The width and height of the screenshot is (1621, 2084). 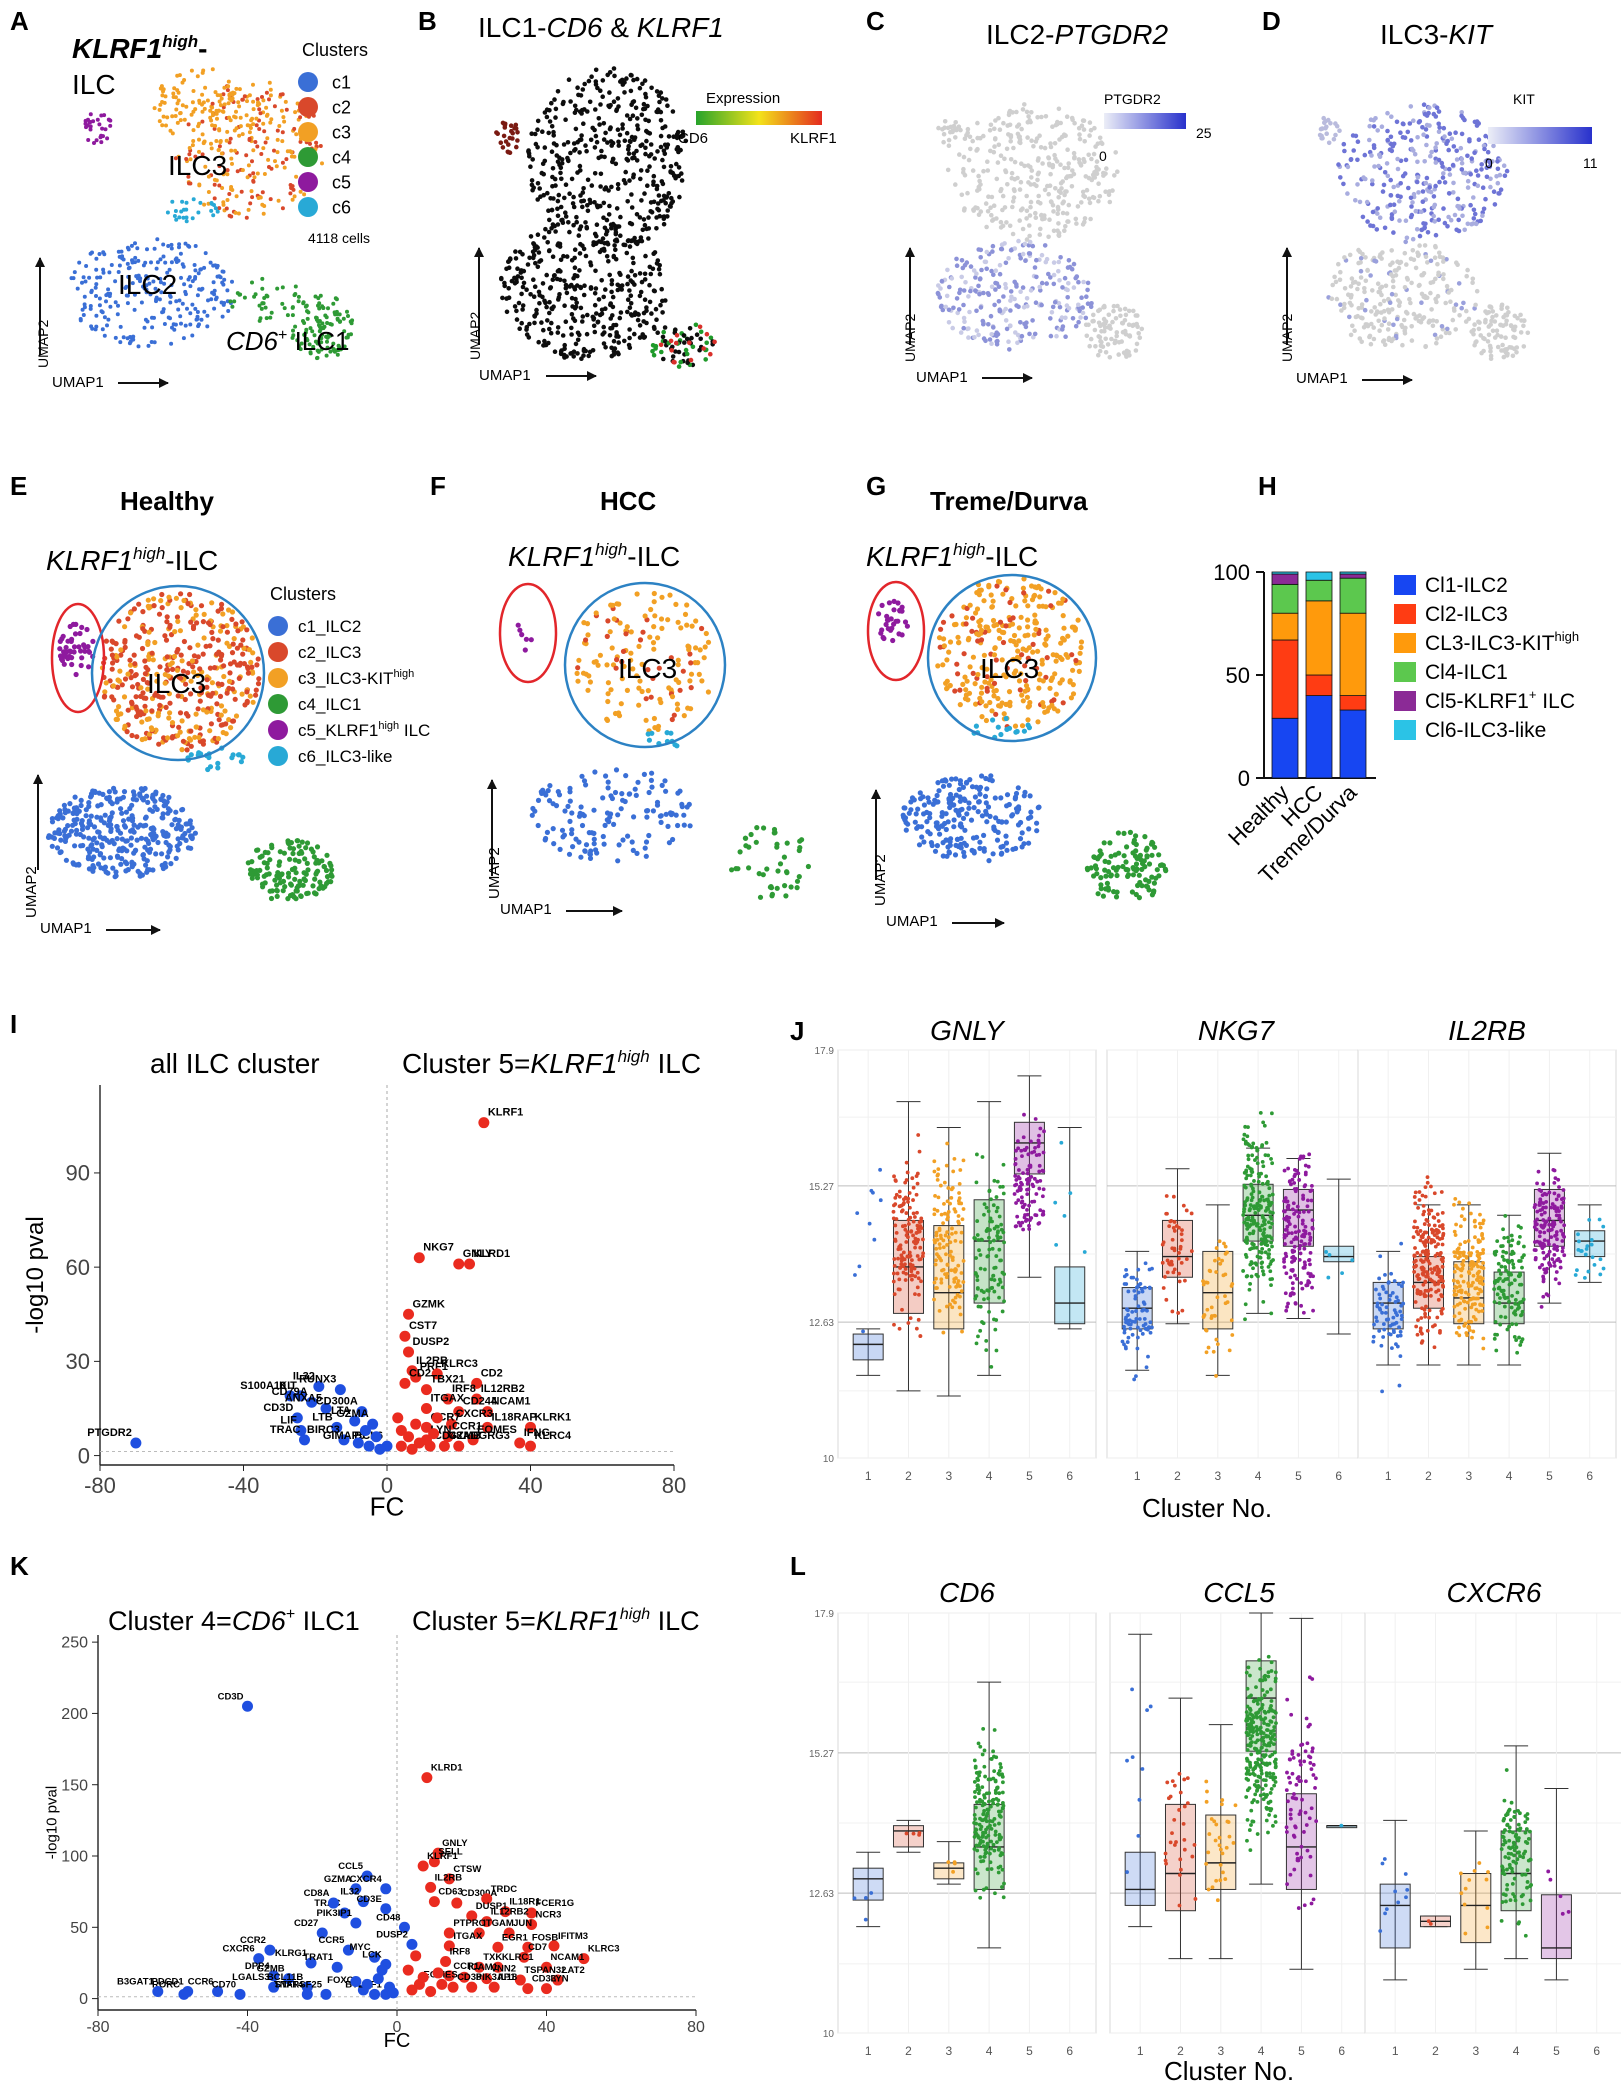 I want to click on panel-a-title: KLRF1high-, so click(x=139, y=48).